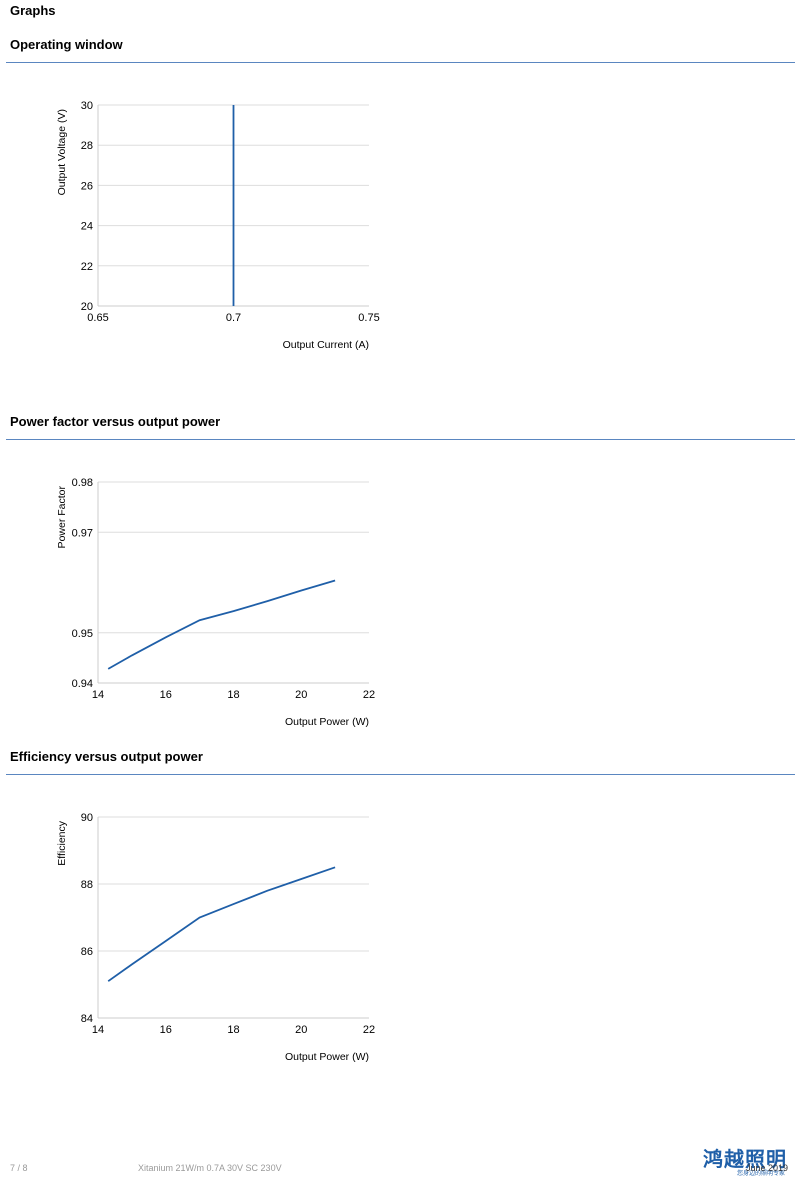 This screenshot has width=800, height=1177. I want to click on y-tick-label: 84, so click(87, 1019).